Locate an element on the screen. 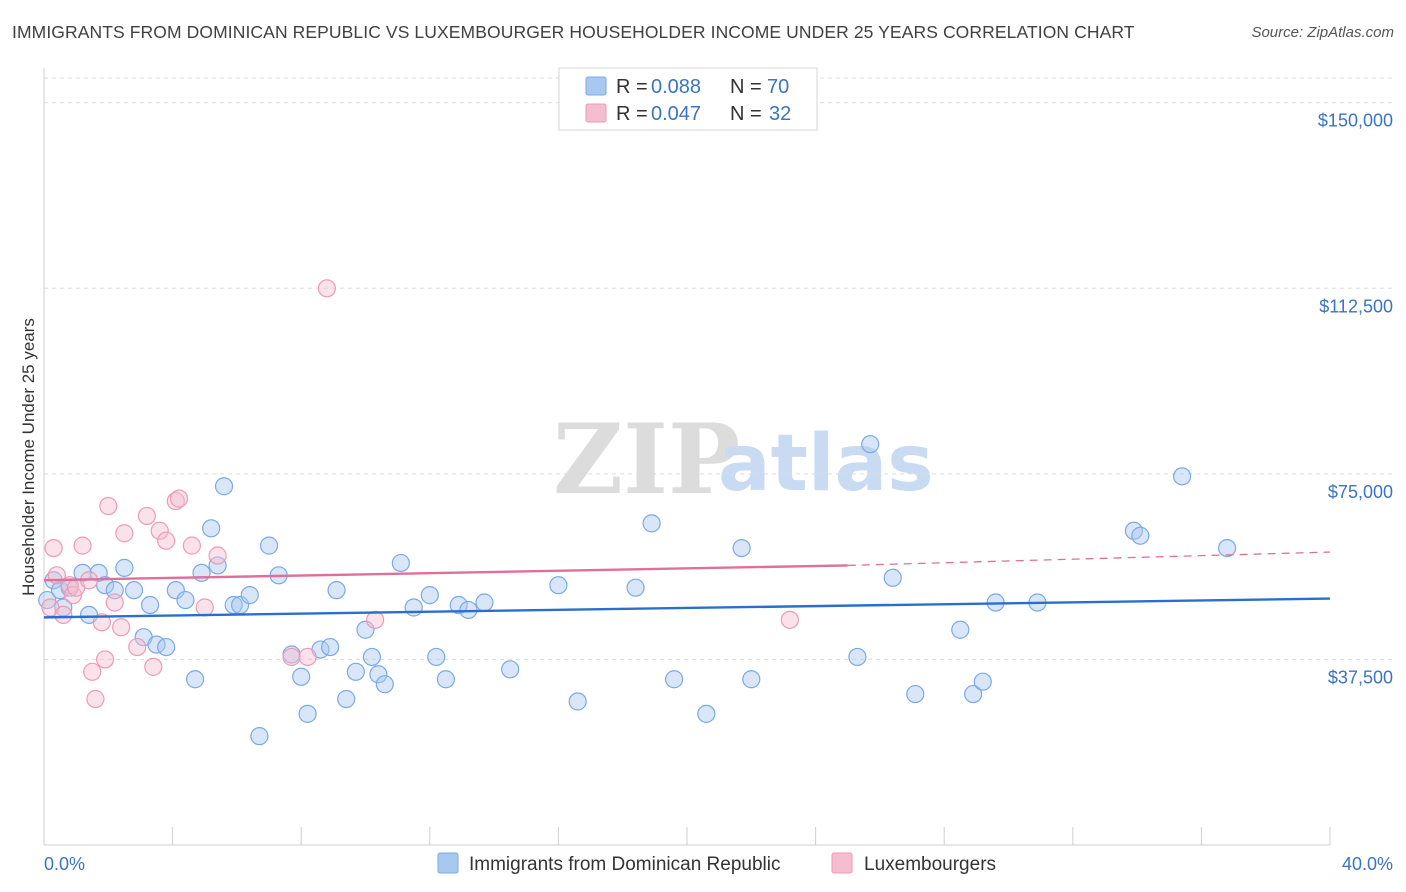 The width and height of the screenshot is (1406, 892). bottom-legend-swatch-pink is located at coordinates (842, 863).